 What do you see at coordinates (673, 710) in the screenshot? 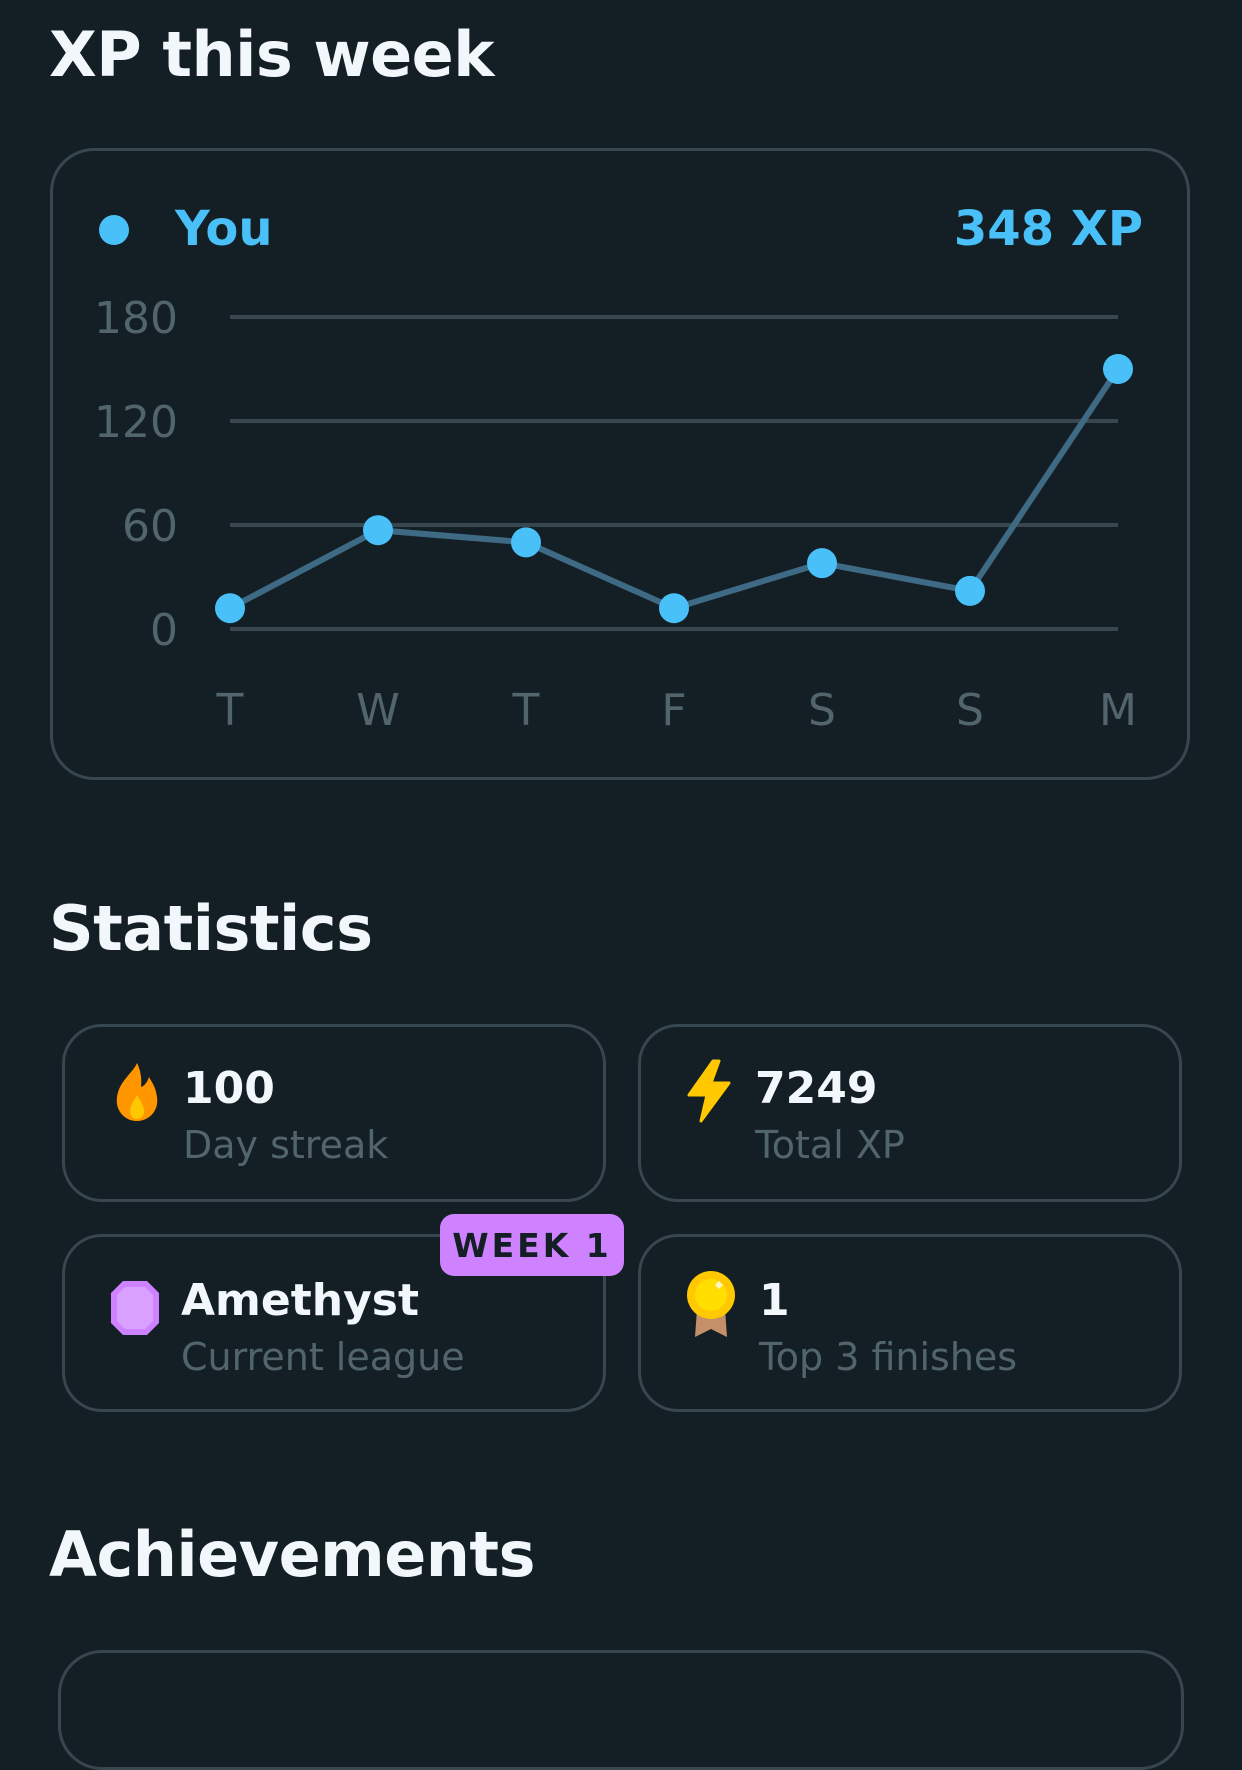
I see `x-tick-label: F` at bounding box center [673, 710].